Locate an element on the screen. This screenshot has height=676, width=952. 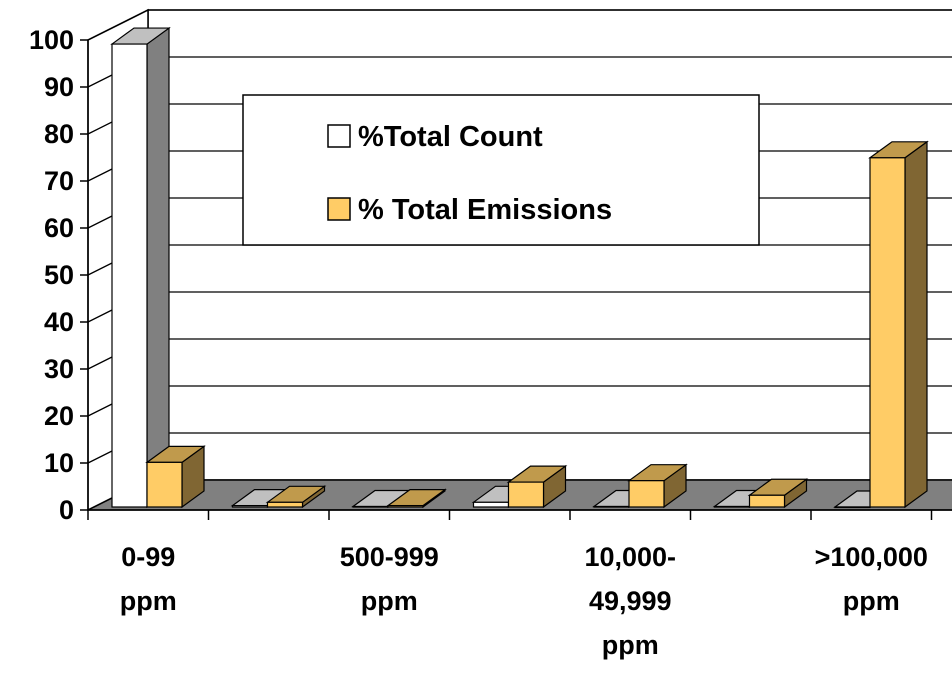
x-category-label-line: 49,999 is located at coordinates (630, 601).